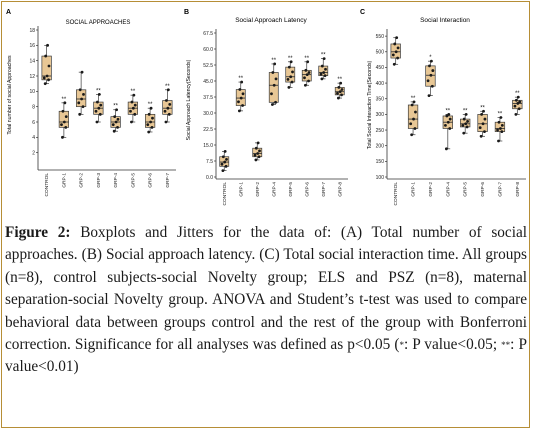  I want to click on chart-title: Social Interaction, so click(445, 20).